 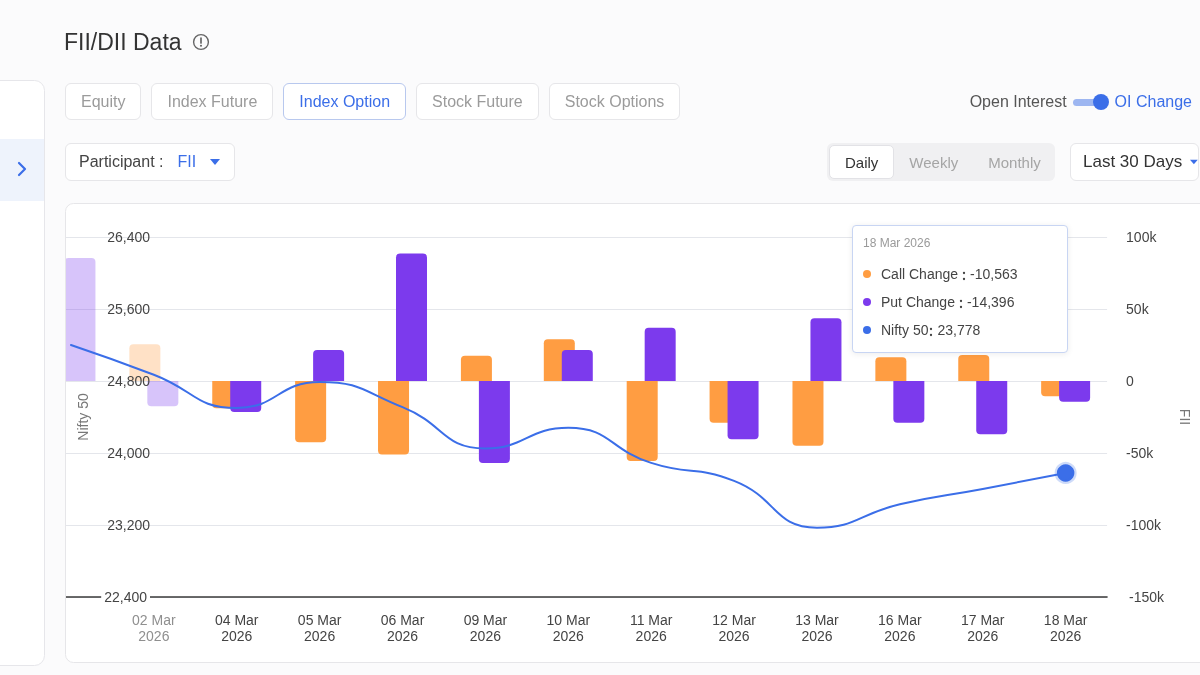 What do you see at coordinates (905, 330) in the screenshot?
I see `legend-label: Nifty 50` at bounding box center [905, 330].